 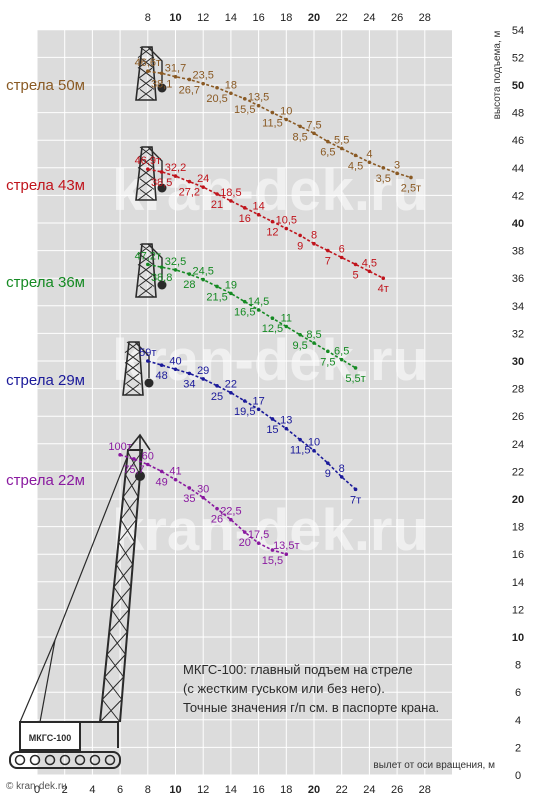 What do you see at coordinates (369, 263) in the screenshot?
I see `data-label: 4,5` at bounding box center [369, 263].